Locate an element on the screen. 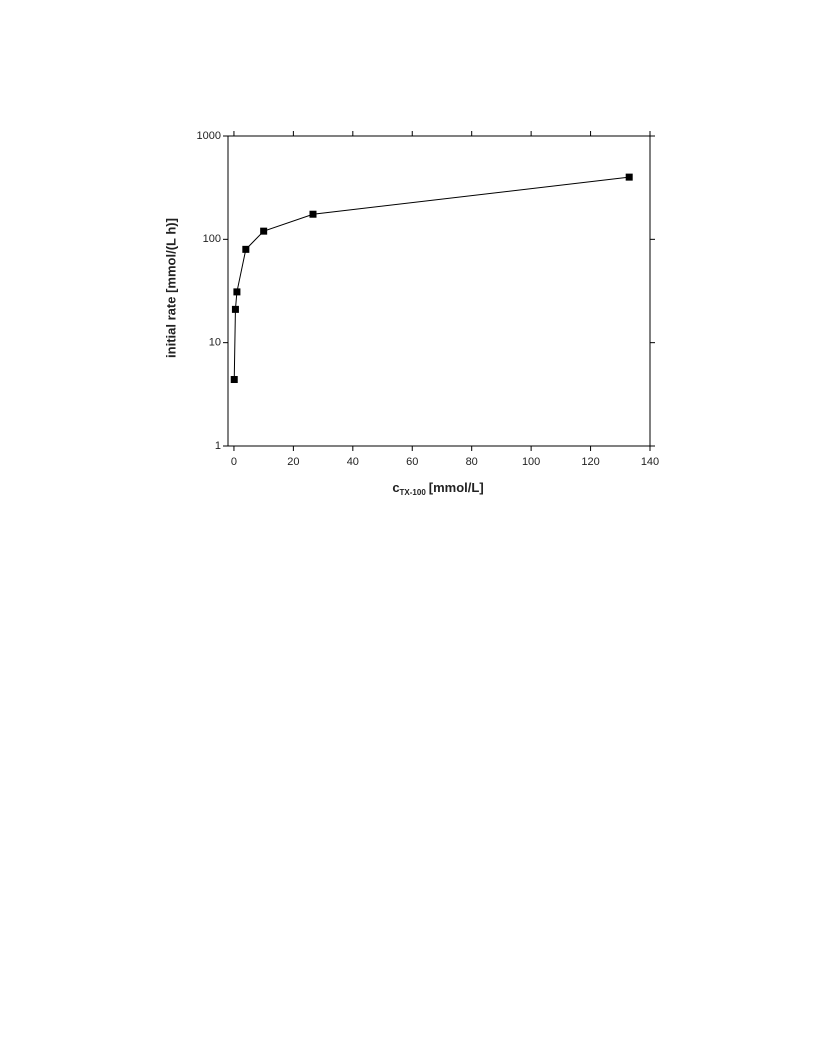 The width and height of the screenshot is (816, 1056). y-tick-label: 1000 is located at coordinates (209, 136).